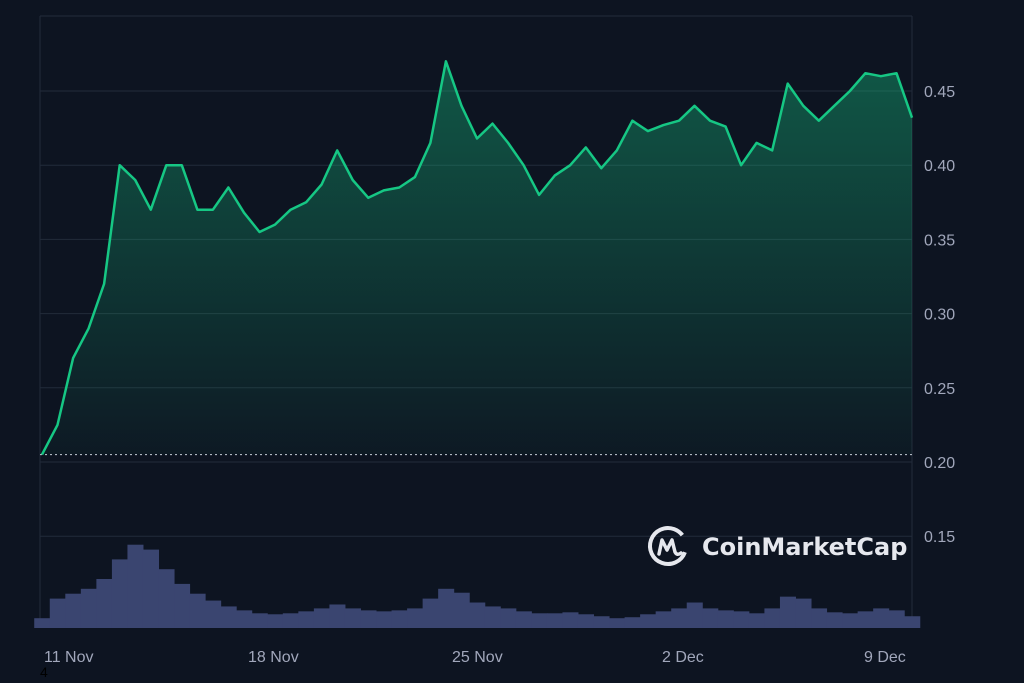 This screenshot has height=683, width=1024. I want to click on y-tick-label: 0.45, so click(939, 92).